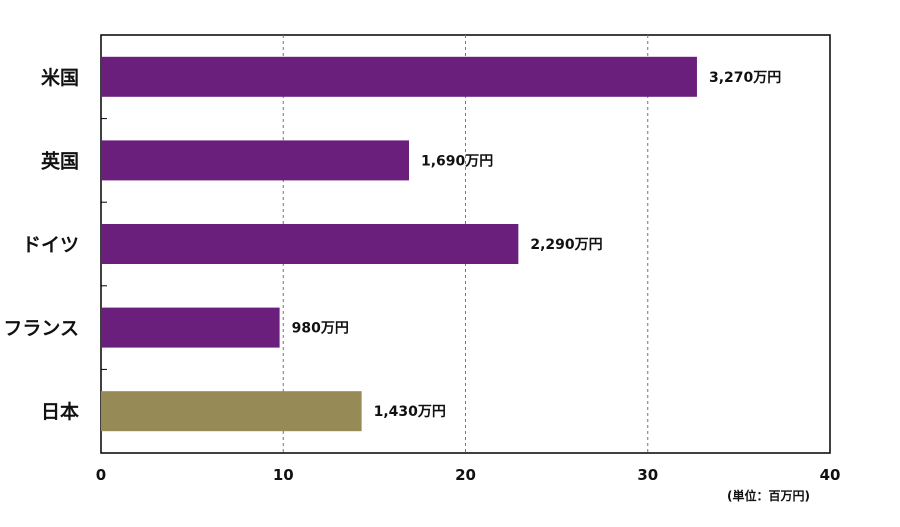 The width and height of the screenshot is (900, 527). What do you see at coordinates (60, 411) in the screenshot?
I see `category-label: 日本` at bounding box center [60, 411].